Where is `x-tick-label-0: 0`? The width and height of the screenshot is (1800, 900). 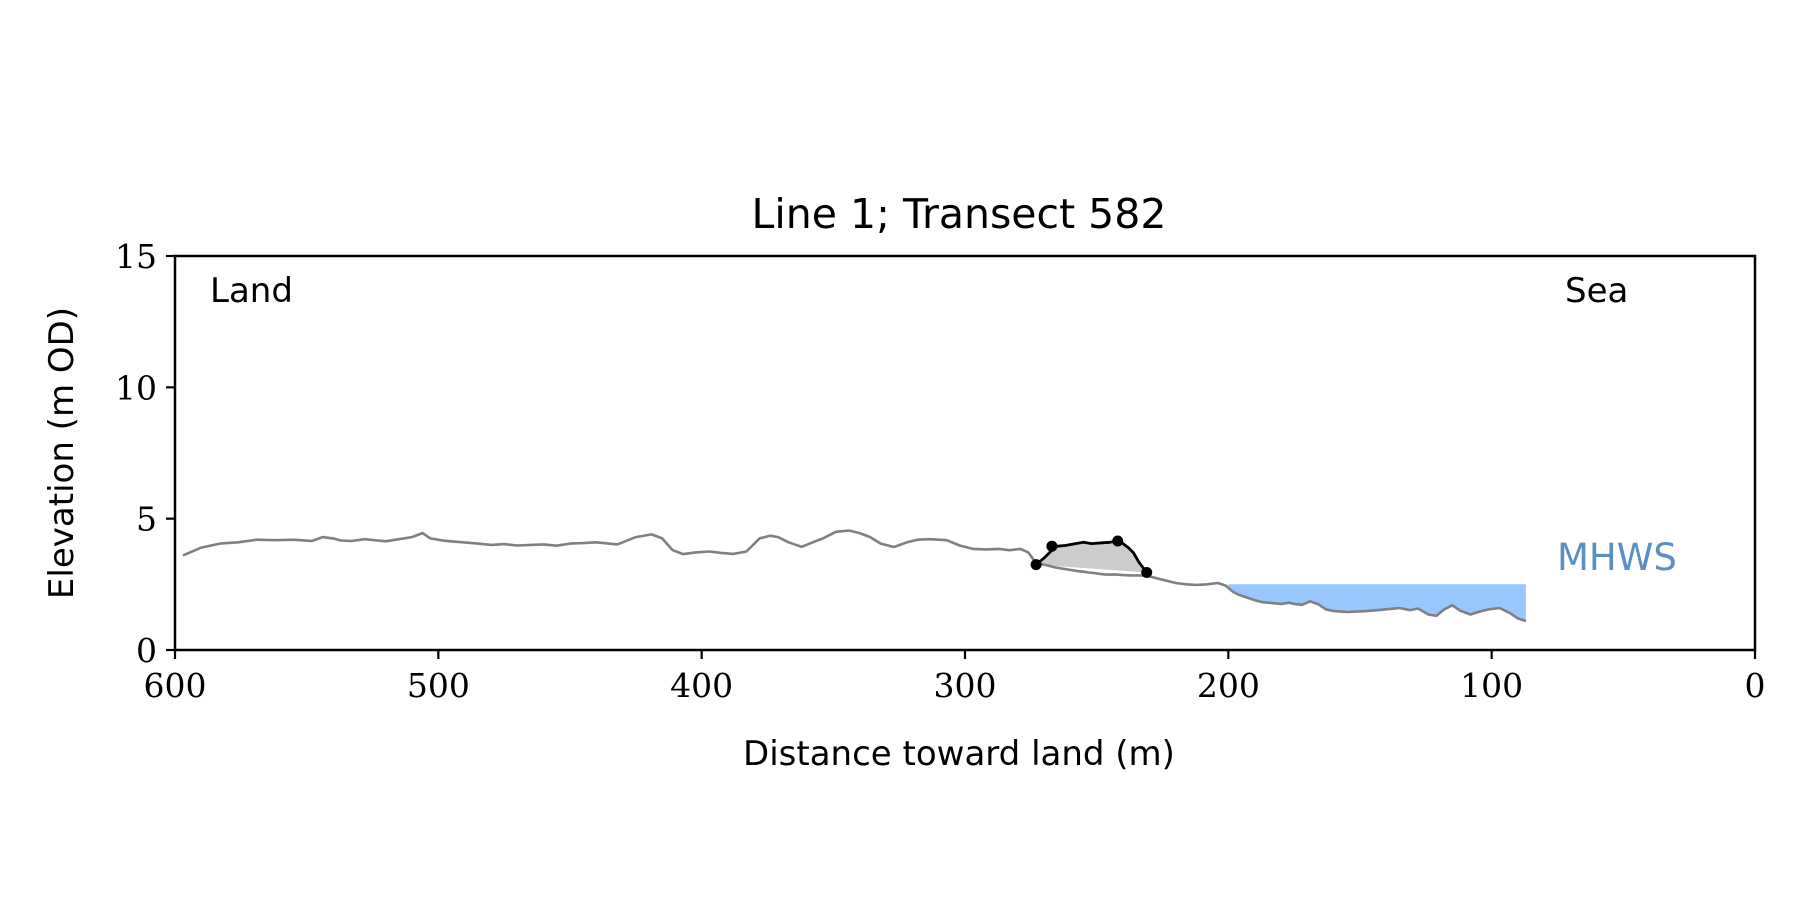
x-tick-label-0: 0 is located at coordinates (1755, 685).